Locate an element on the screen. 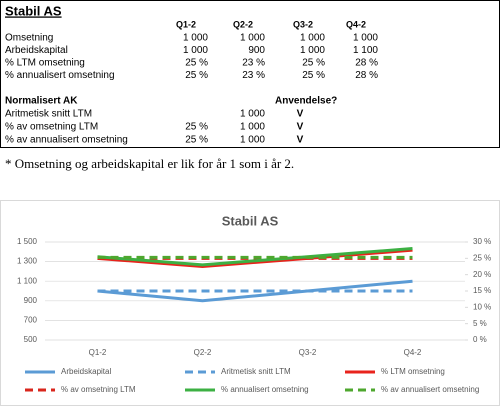 The height and width of the screenshot is (406, 500). y-tick-label: 1 100 is located at coordinates (27, 280).